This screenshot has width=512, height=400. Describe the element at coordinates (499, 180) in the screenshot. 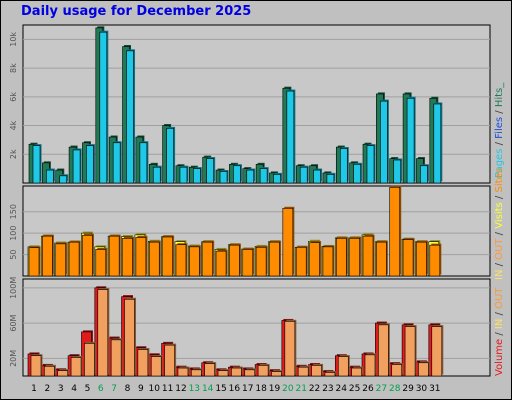

I see `legend-sites: Sites` at that location.